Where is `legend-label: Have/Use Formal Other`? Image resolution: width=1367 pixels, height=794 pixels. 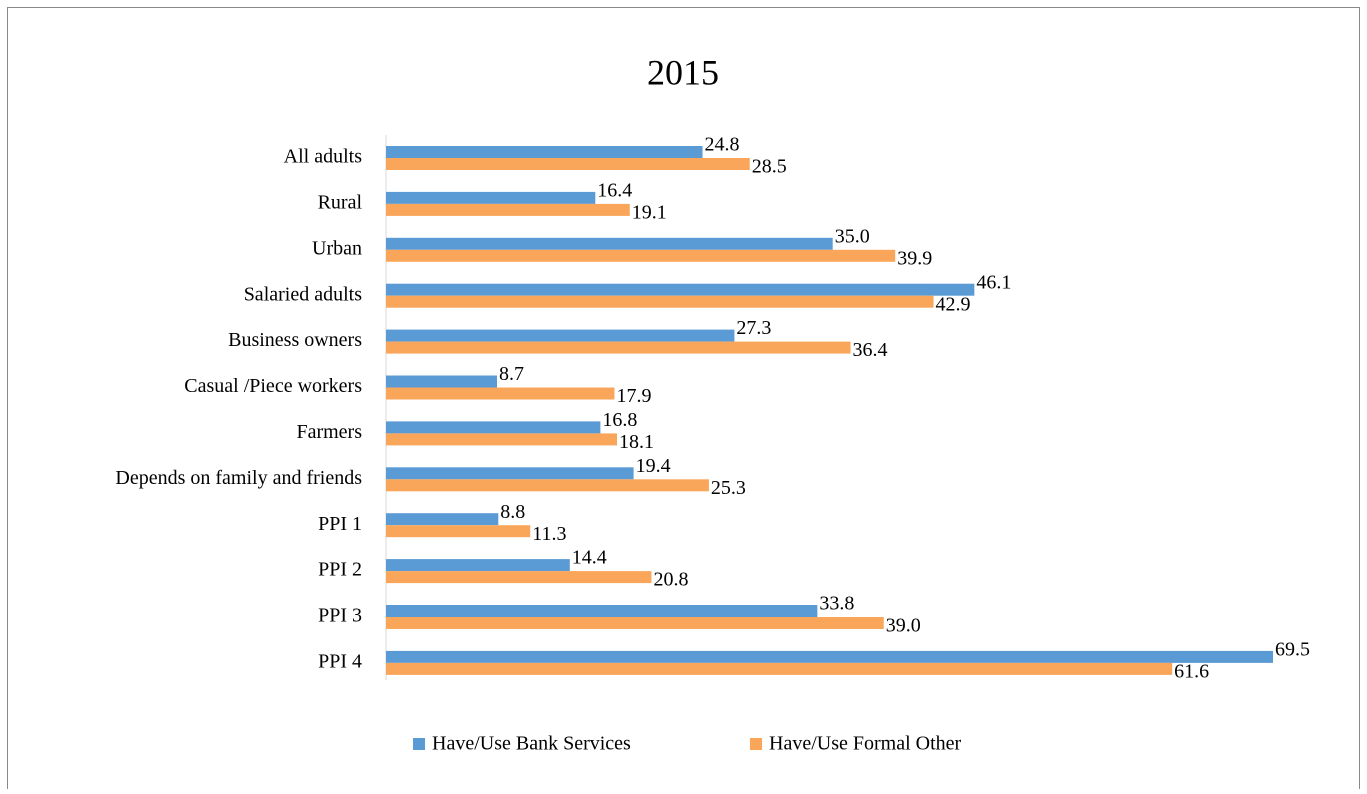 legend-label: Have/Use Formal Other is located at coordinates (865, 744).